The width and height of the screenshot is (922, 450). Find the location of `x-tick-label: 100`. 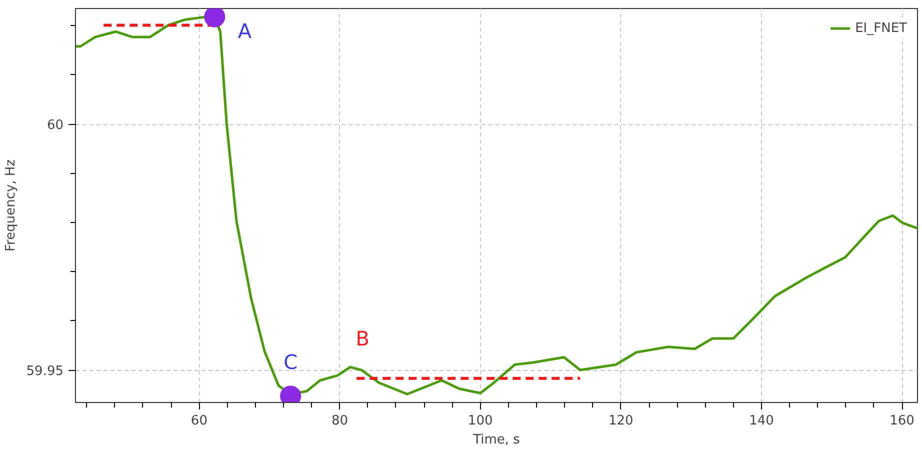

x-tick-label: 100 is located at coordinates (480, 421).